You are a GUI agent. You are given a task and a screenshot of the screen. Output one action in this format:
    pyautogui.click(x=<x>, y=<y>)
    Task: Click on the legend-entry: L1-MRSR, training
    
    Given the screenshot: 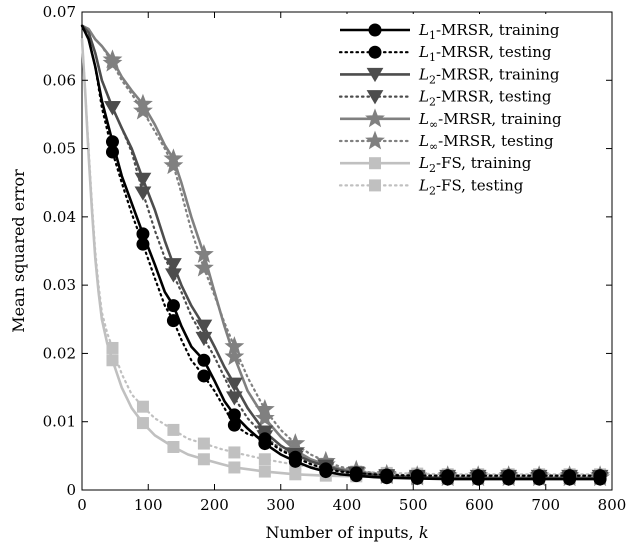 What is the action you would take?
    pyautogui.click(x=450, y=31)
    